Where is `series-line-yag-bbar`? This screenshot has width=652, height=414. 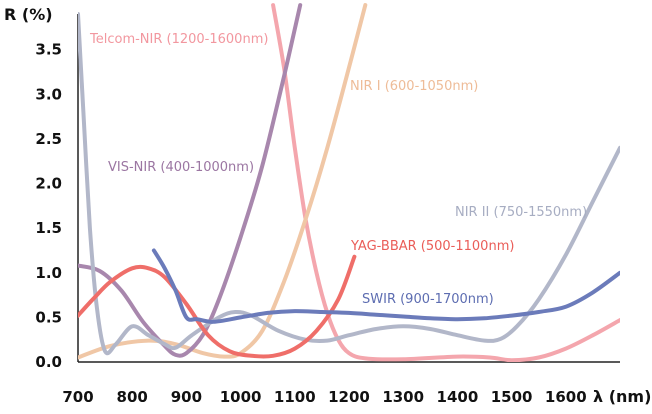
series-line-yag-bbar is located at coordinates (217, 306).